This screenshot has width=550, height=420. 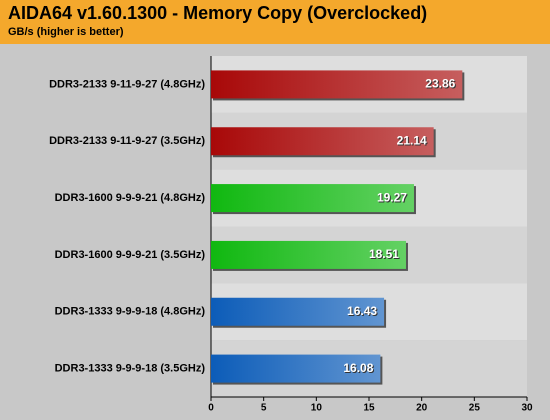 What do you see at coordinates (127, 84) in the screenshot?
I see `y-tick-label: DDR3-2133 9-11-9-27 (4.8GHz)` at bounding box center [127, 84].